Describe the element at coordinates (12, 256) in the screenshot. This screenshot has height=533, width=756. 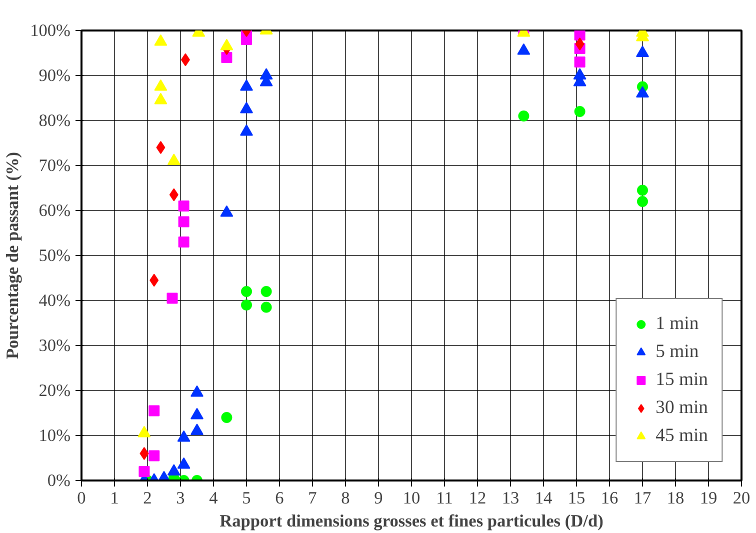
I see `y-axis-title: Pourcentage de passant (%)` at that location.